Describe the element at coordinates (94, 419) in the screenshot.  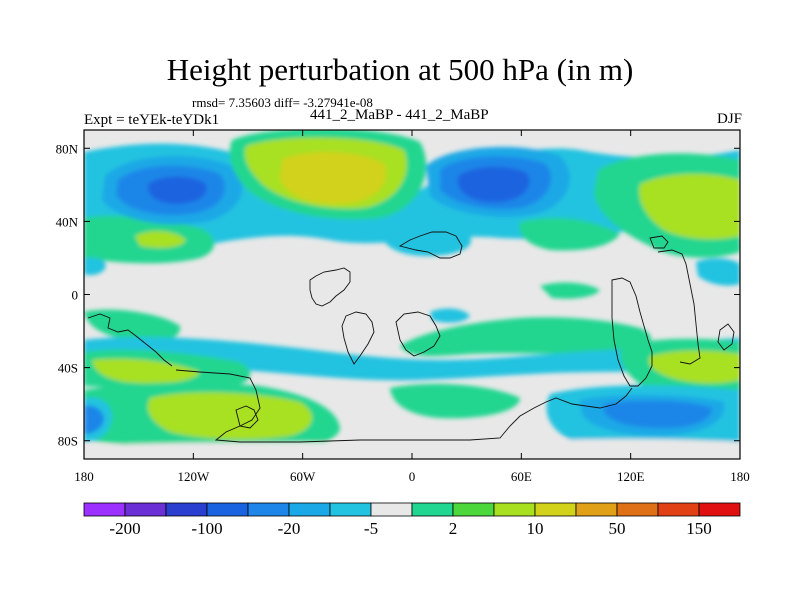
I see `contour-antarctic-blue-west-core` at that location.